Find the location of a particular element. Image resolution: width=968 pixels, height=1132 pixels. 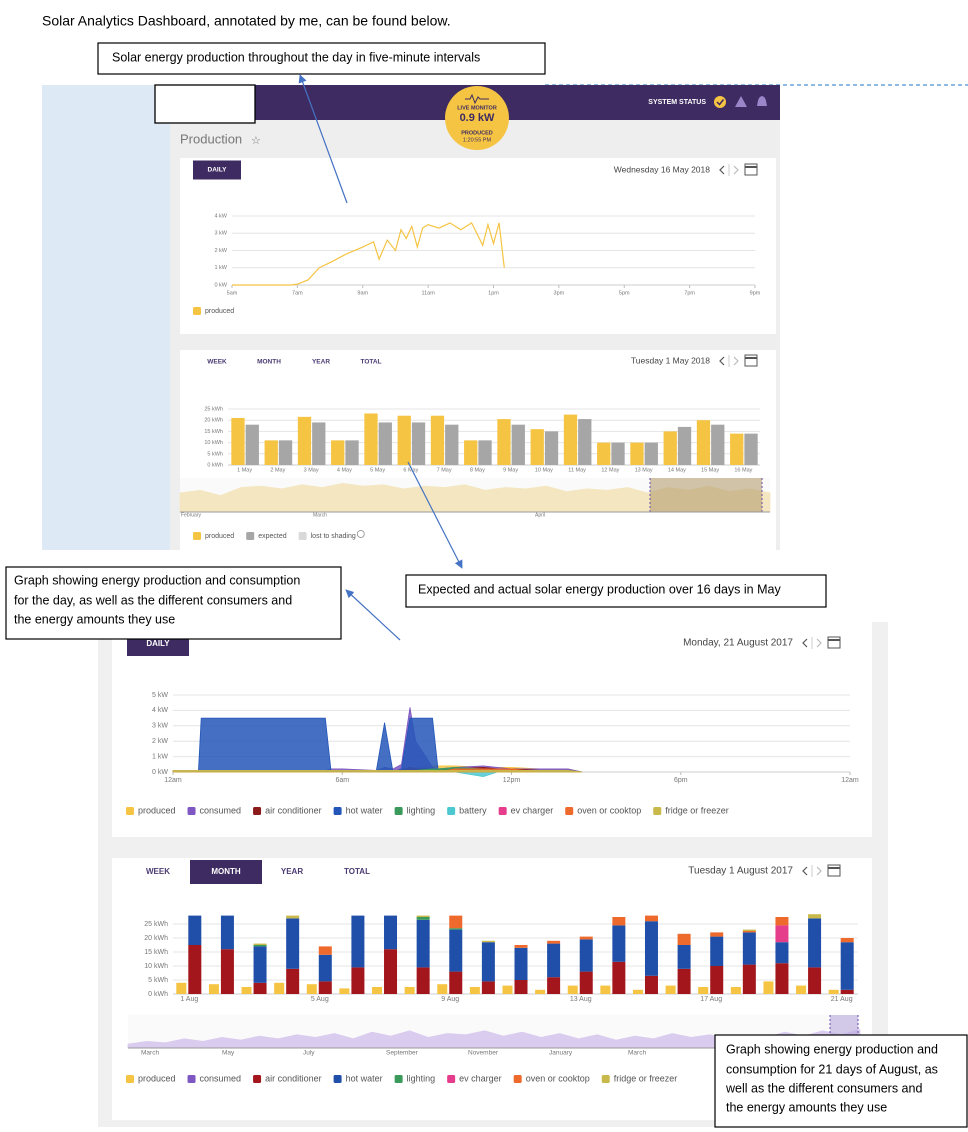

x-tick-label: 4 May is located at coordinates (344, 470).